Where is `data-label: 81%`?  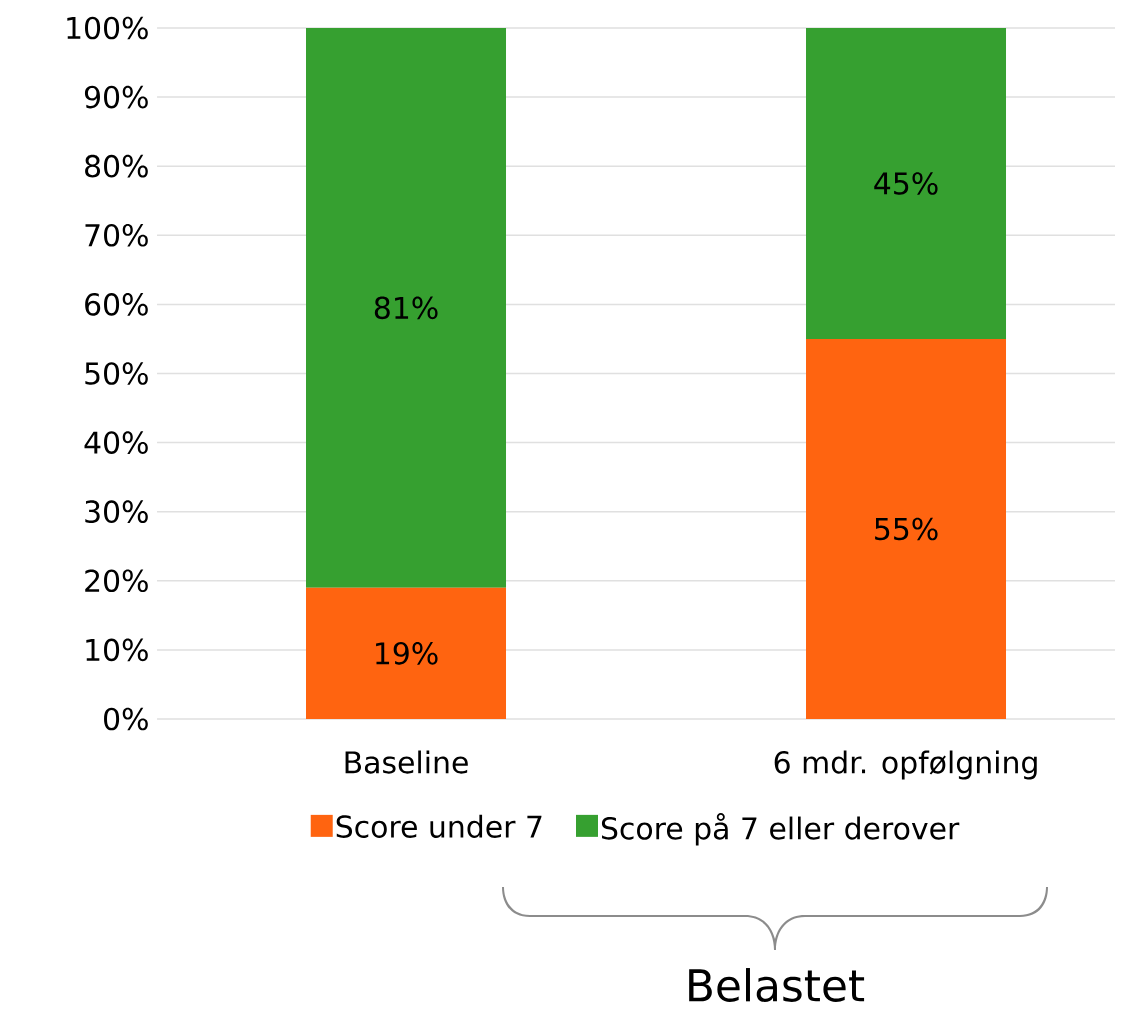 data-label: 81% is located at coordinates (406, 308).